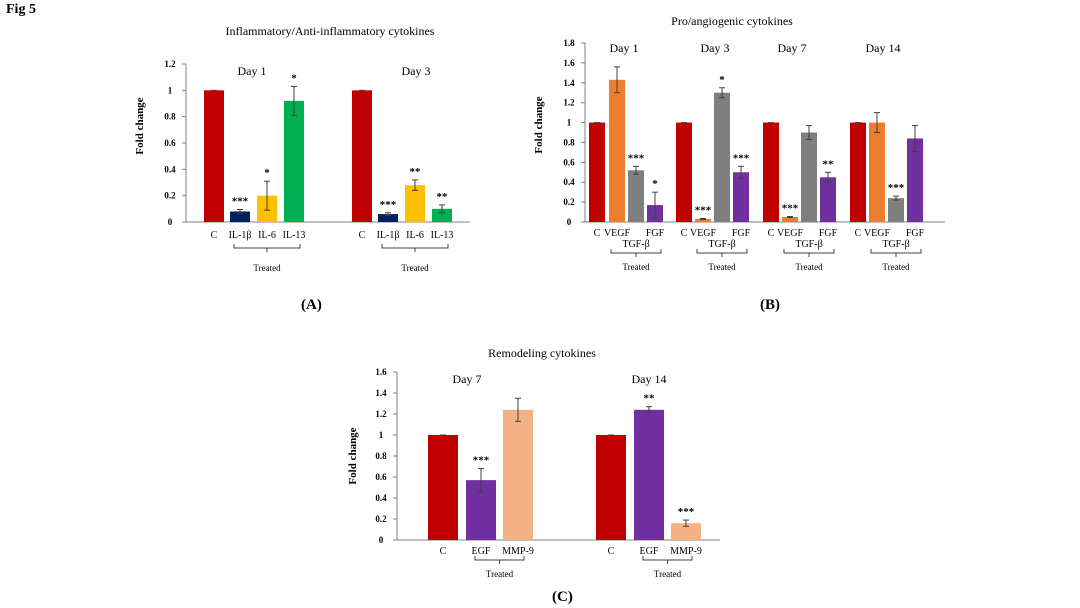 This screenshot has width=1080, height=608. I want to click on chart1-significance-label: **, so click(829, 164).